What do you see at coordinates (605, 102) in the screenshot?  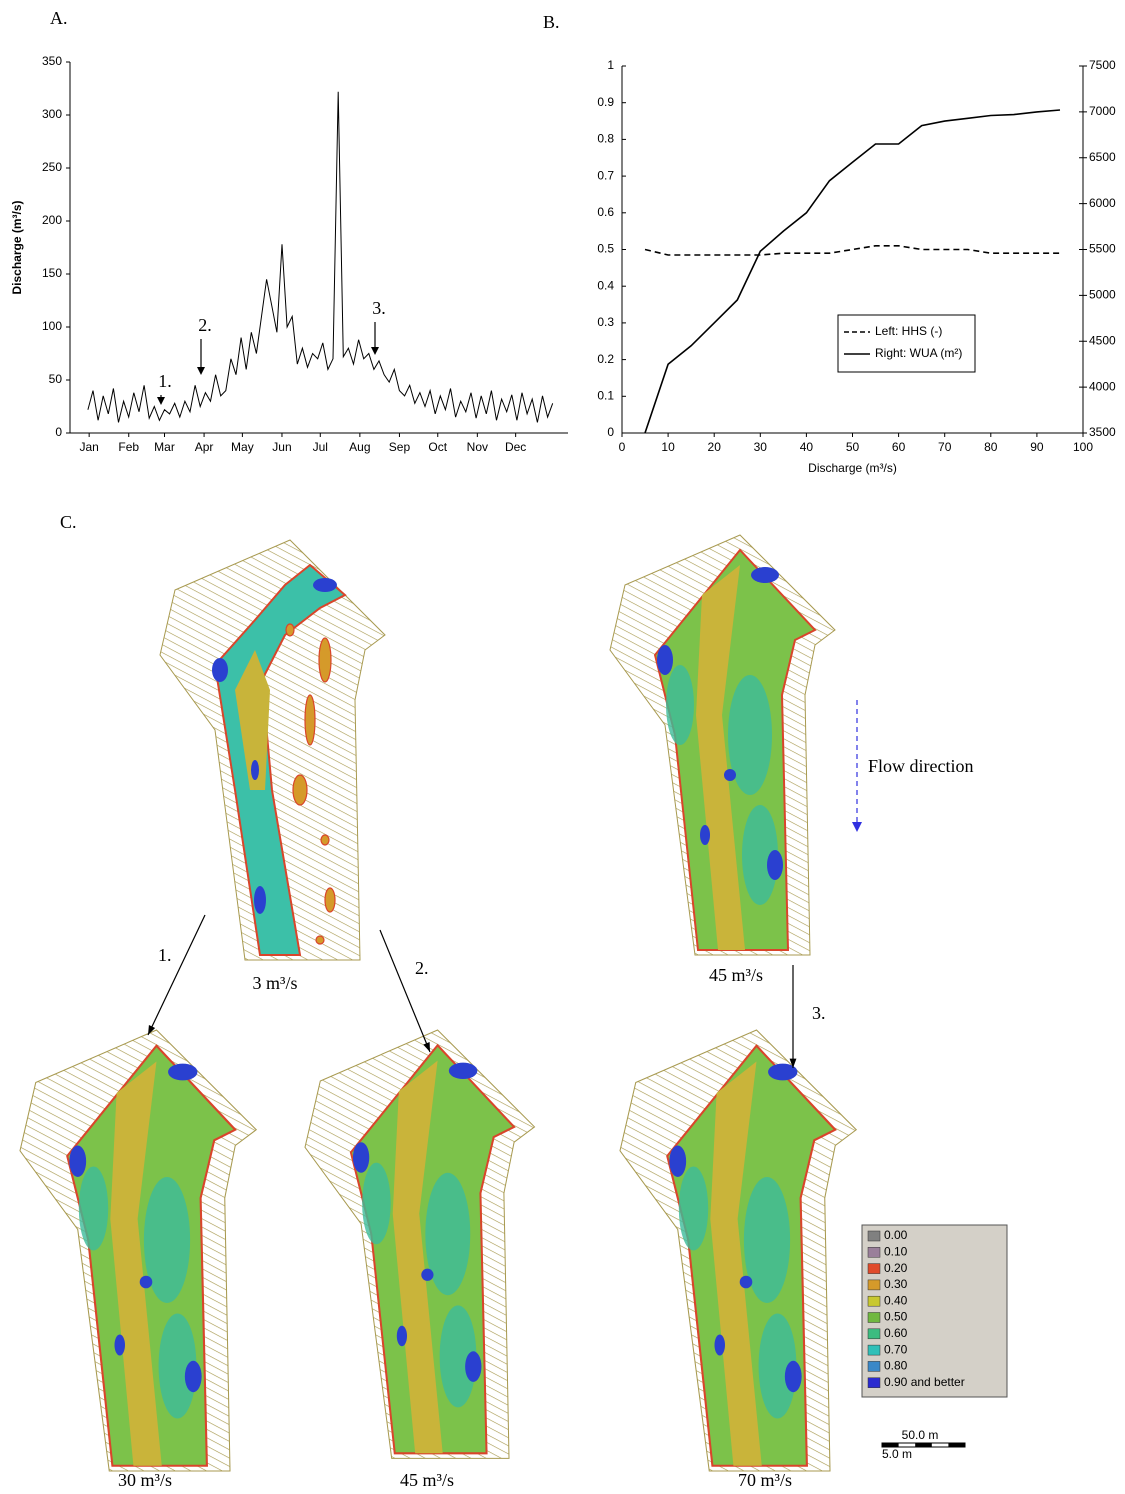 I see `y-tick-label: 0.9` at bounding box center [605, 102].